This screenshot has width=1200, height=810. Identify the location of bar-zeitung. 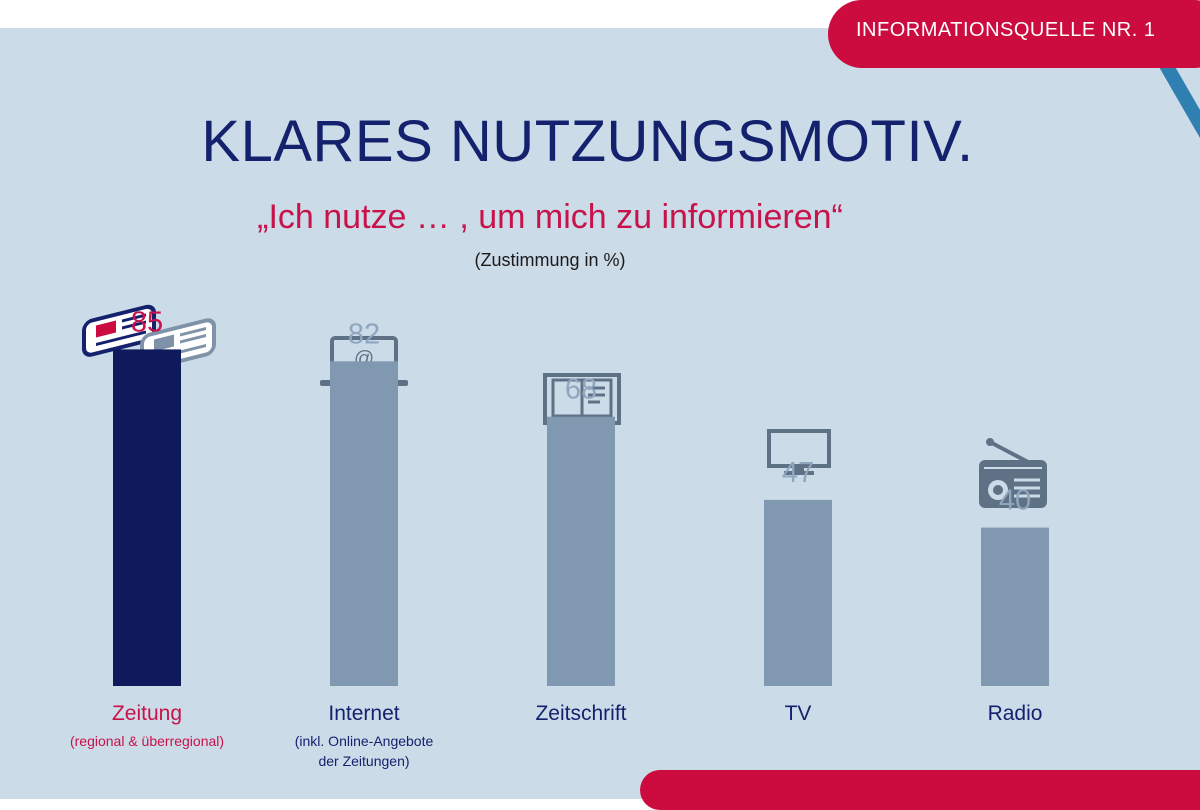
(147, 517).